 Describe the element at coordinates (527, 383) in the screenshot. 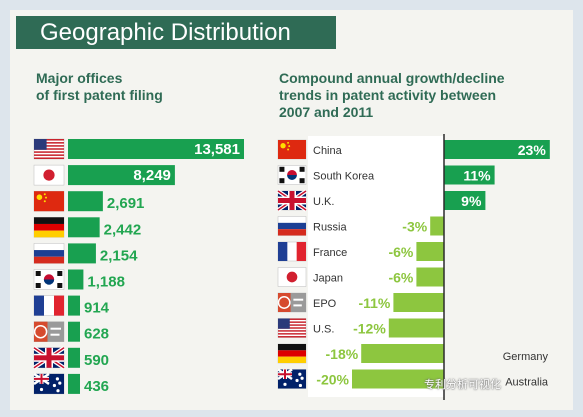

I see `side-country-label: Australia` at that location.